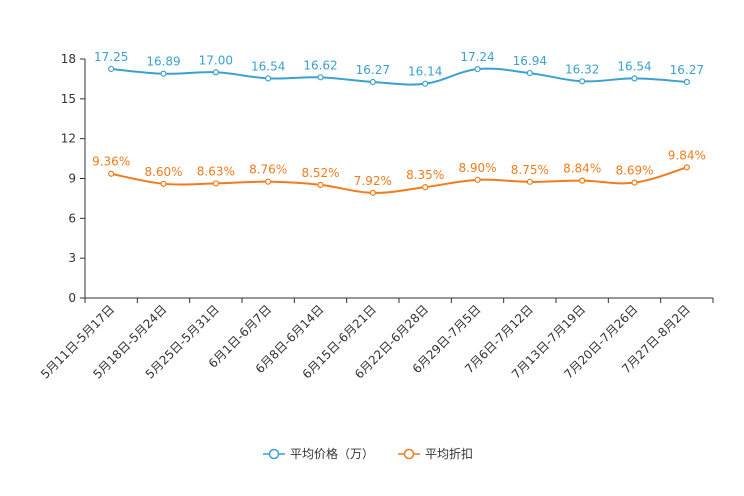  Describe the element at coordinates (68, 139) in the screenshot. I see `y-tick-label: 12` at that location.